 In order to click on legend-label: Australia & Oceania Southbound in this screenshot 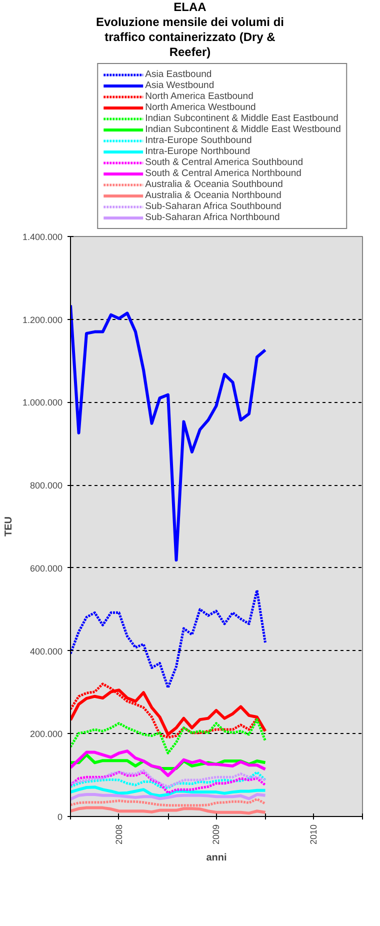, I will do `click(214, 184)`.